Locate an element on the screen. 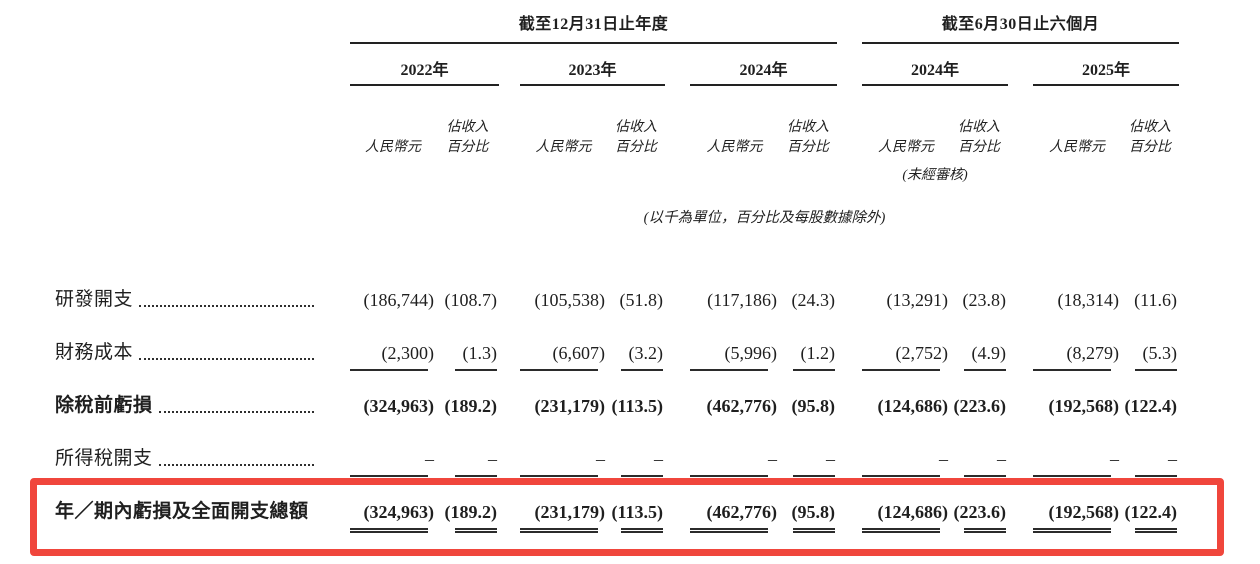  value-cell: (192,568) is located at coordinates (1077, 408).